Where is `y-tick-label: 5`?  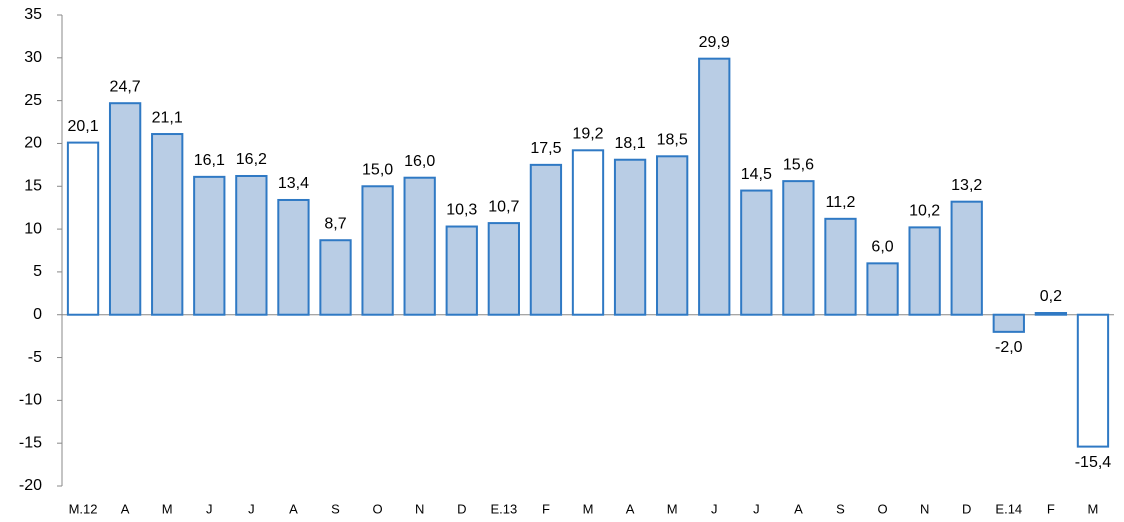
y-tick-label: 5 is located at coordinates (37, 271).